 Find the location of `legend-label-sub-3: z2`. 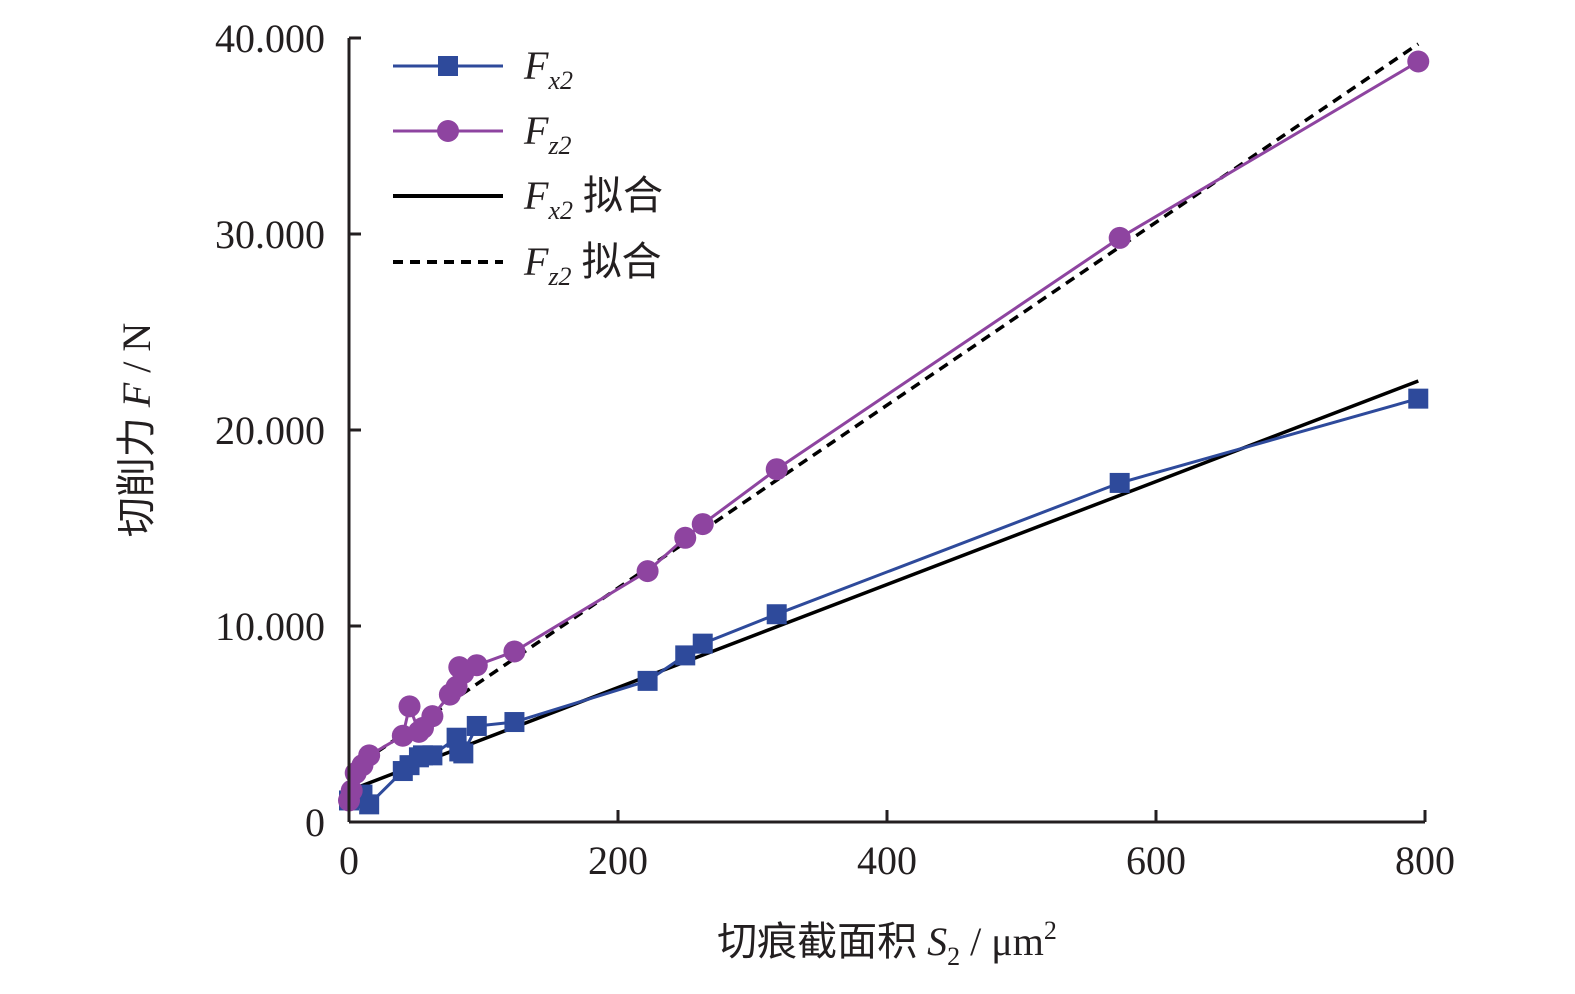

legend-label-sub-3: z2 is located at coordinates (559, 276).